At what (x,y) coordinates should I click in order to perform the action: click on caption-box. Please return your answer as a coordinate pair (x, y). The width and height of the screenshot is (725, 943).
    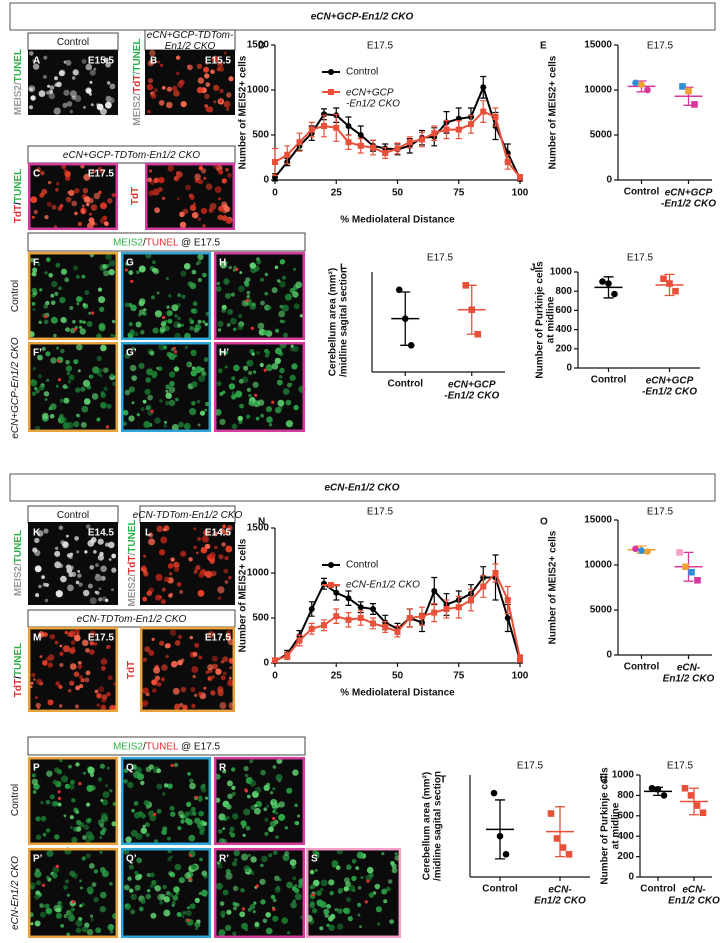
    Looking at the image, I should click on (131, 618).